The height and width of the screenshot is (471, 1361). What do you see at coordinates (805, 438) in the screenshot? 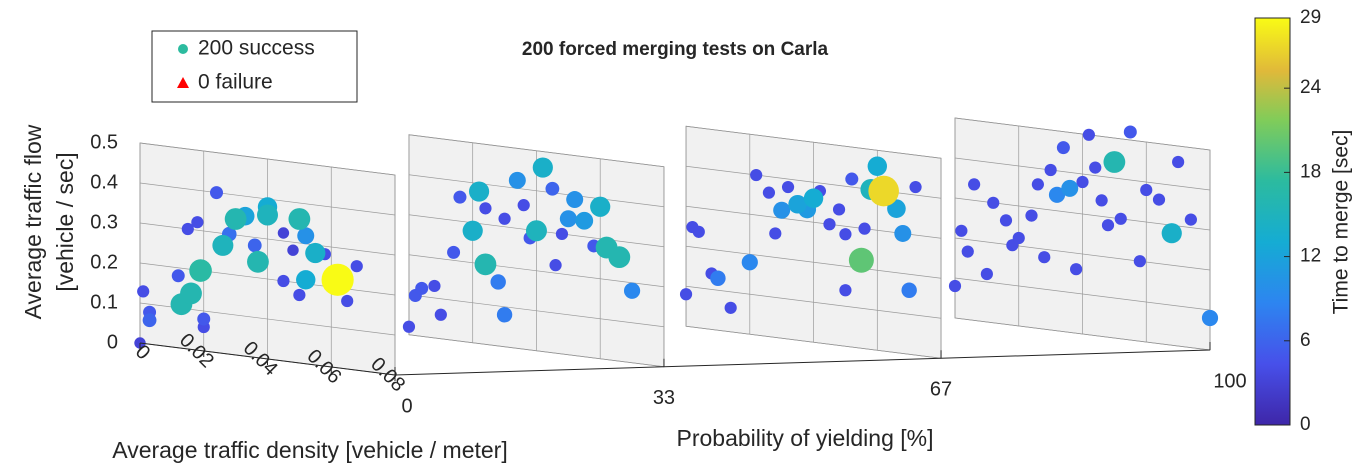
I see `z-axis-label: Probability of yielding [%]` at bounding box center [805, 438].